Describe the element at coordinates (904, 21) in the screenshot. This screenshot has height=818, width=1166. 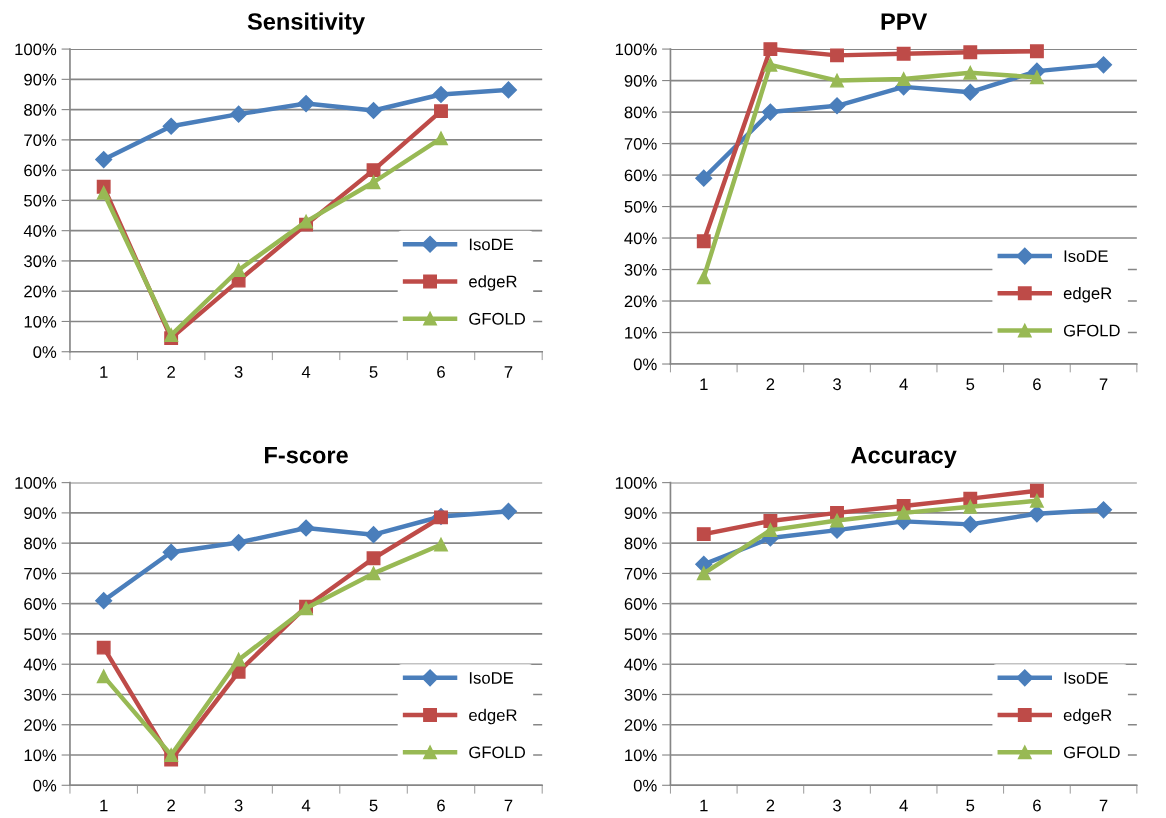
I see `chart-title: PPV` at that location.